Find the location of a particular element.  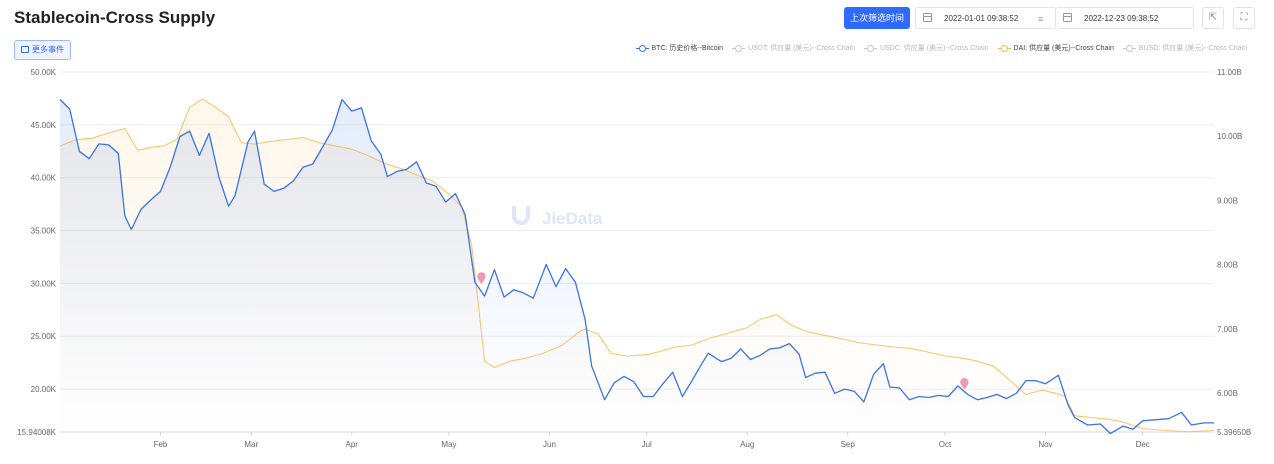

fullscreen-icon: ⛶ is located at coordinates (1244, 17).